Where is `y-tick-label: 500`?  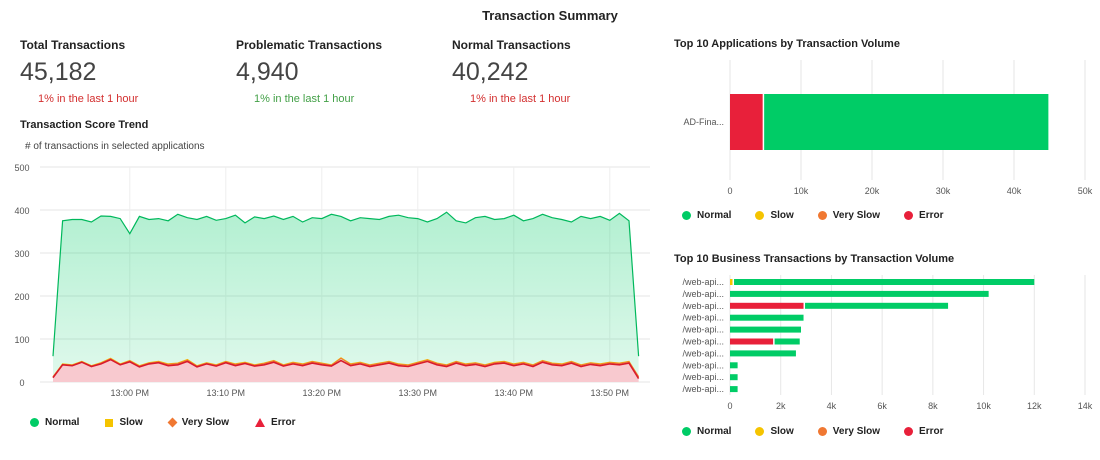
y-tick-label: 500 is located at coordinates (21, 168).